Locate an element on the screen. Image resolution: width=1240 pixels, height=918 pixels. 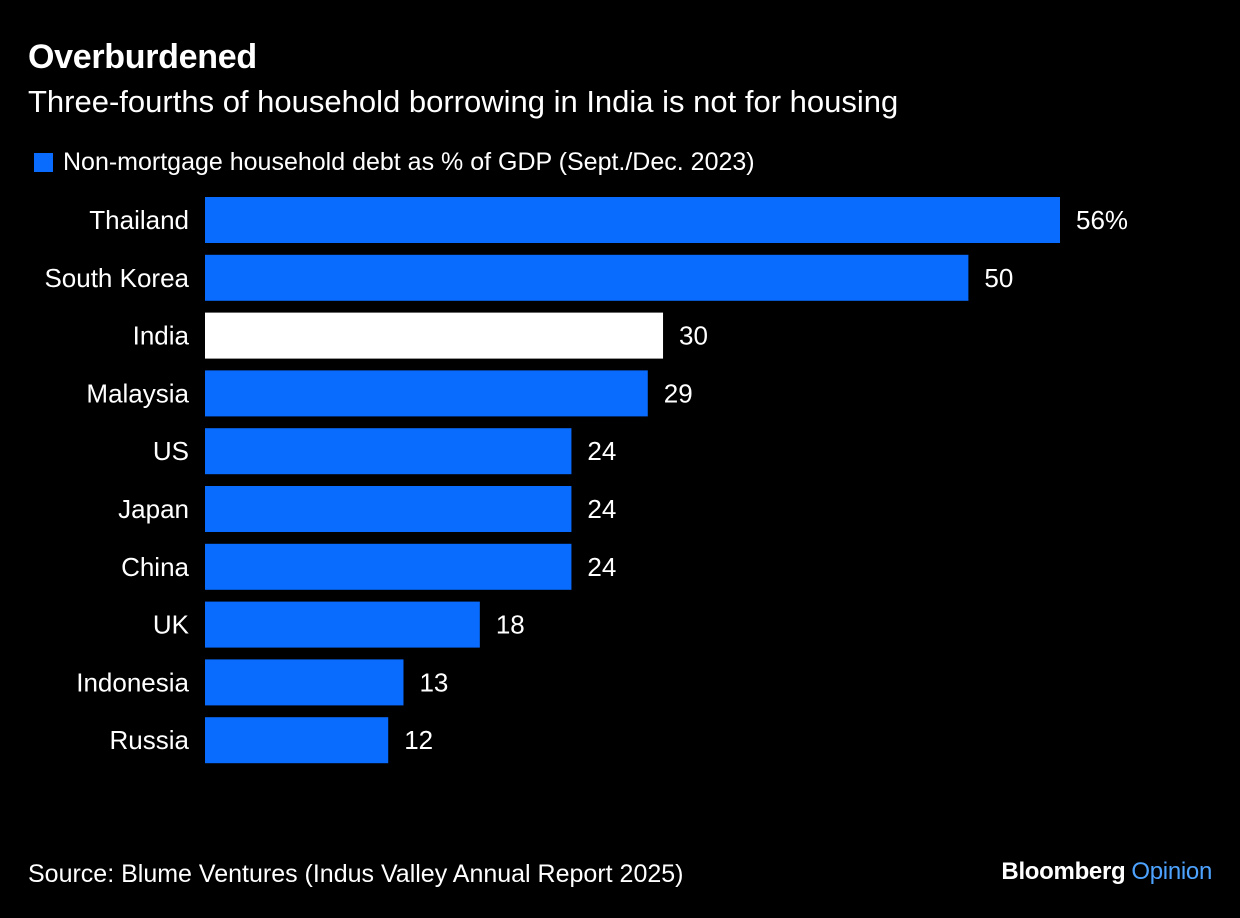
chart-title: Overburdened is located at coordinates (142, 57).